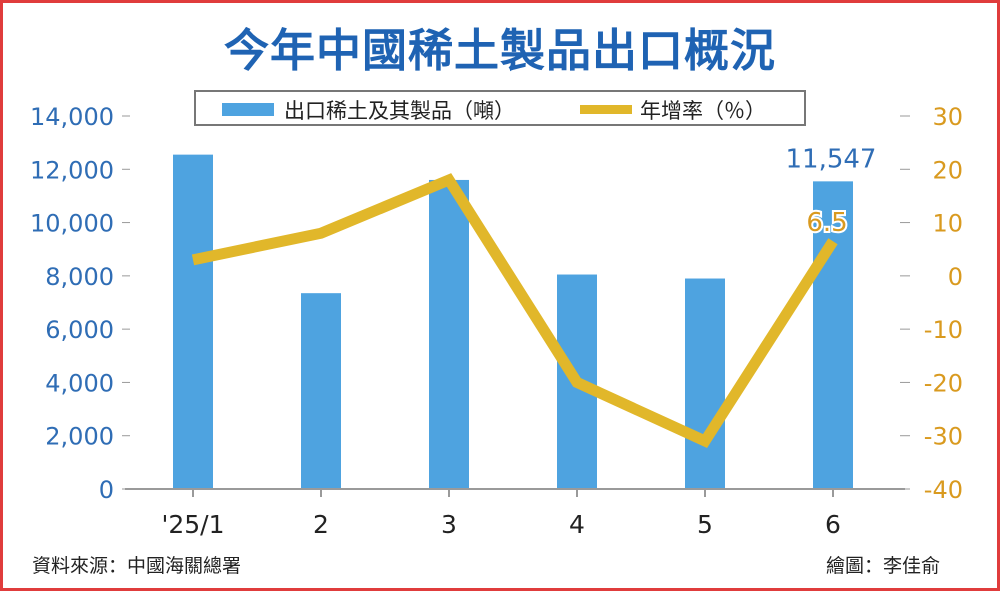 This screenshot has height=591, width=1000. I want to click on credit-note: 繪圖：李佳俞, so click(883, 566).